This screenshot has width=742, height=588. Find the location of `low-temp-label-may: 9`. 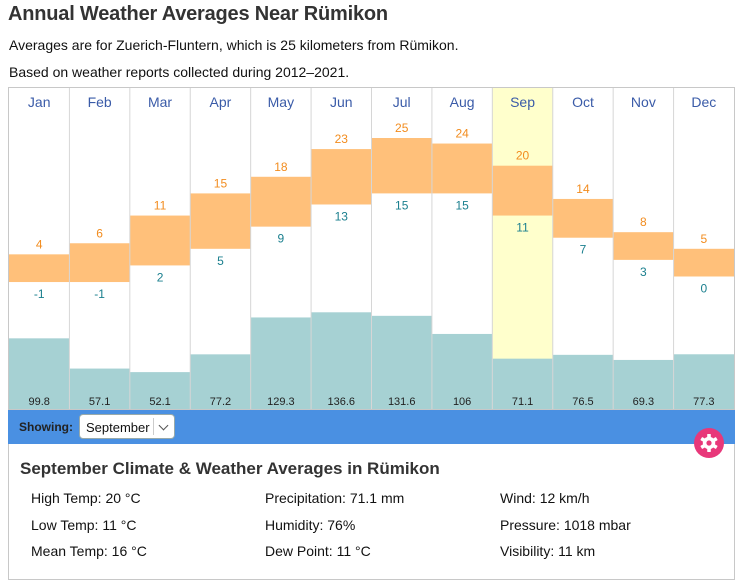

low-temp-label-may: 9 is located at coordinates (281, 239).